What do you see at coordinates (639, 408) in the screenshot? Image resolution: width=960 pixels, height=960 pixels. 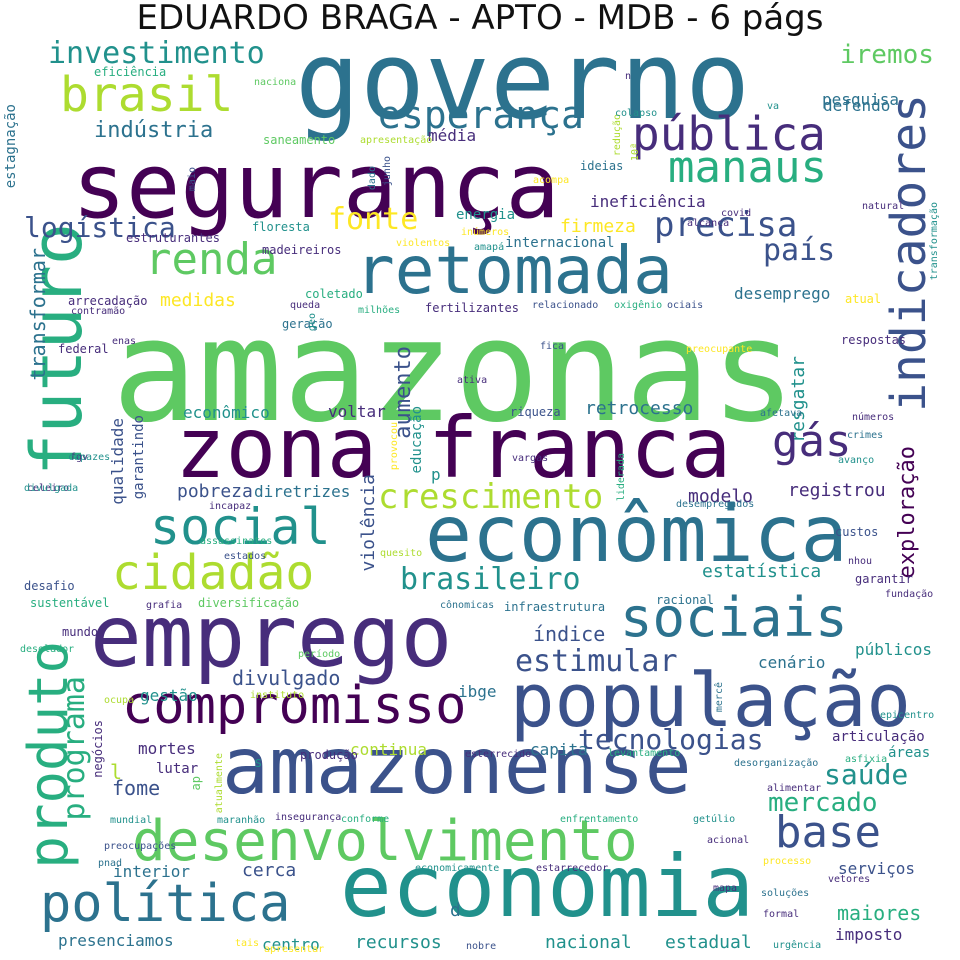 I see `cloud-word: retrocesso` at bounding box center [639, 408].